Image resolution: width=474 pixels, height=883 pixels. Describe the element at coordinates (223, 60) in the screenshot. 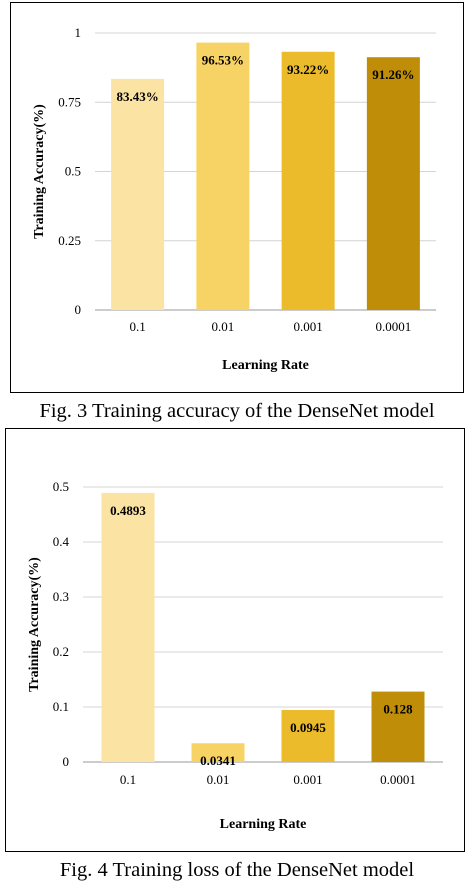

I see `data-label: 96.53%` at that location.